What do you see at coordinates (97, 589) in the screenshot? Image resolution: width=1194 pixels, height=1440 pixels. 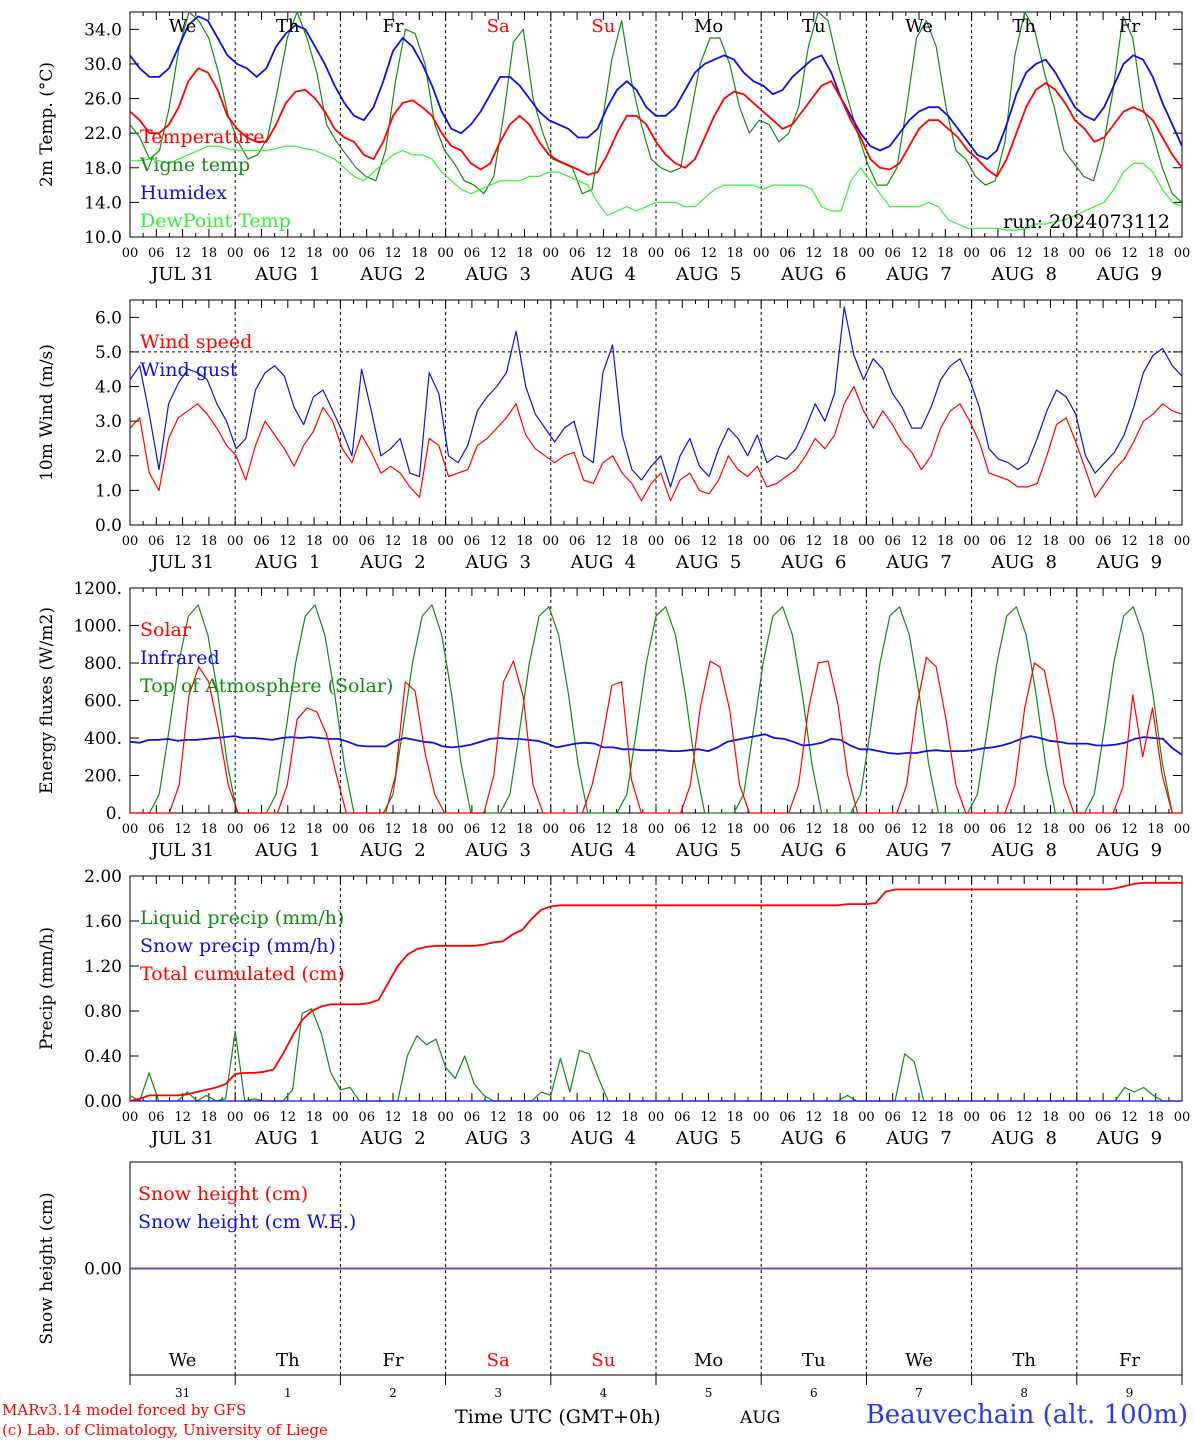 I see `y-tick-label: 1200.` at bounding box center [97, 589].